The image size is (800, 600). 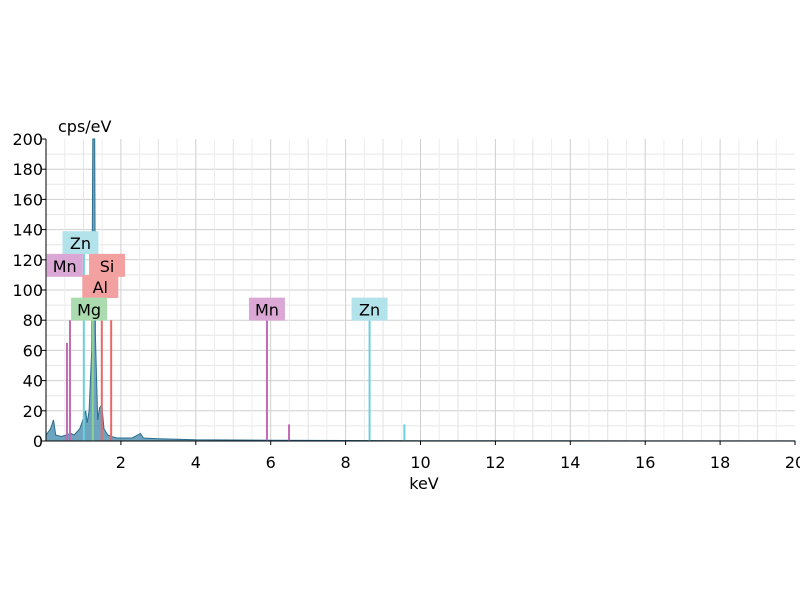 I want to click on element-label-si: Si, so click(x=107, y=265).